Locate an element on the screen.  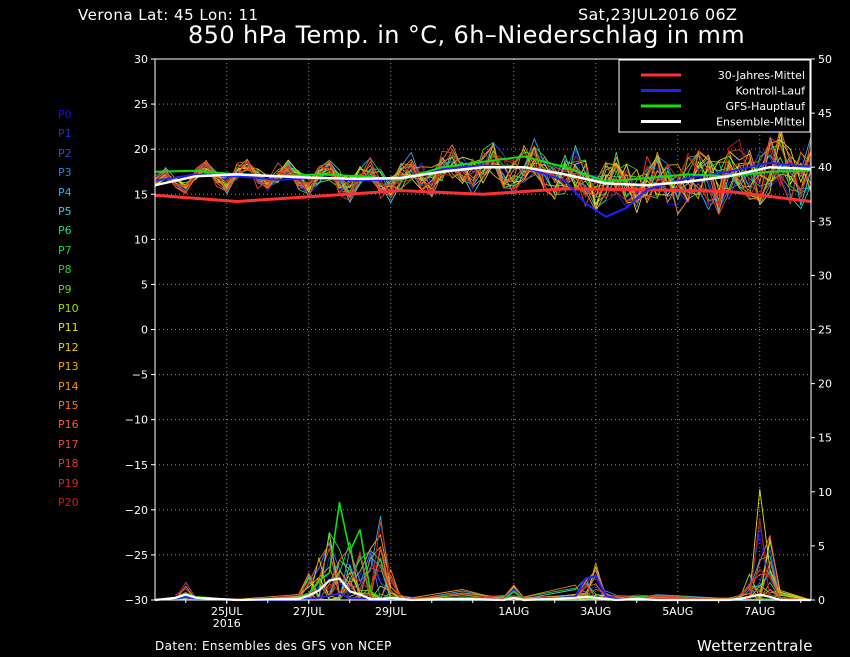
y-right-tick-label: 15 is located at coordinates (825, 438).